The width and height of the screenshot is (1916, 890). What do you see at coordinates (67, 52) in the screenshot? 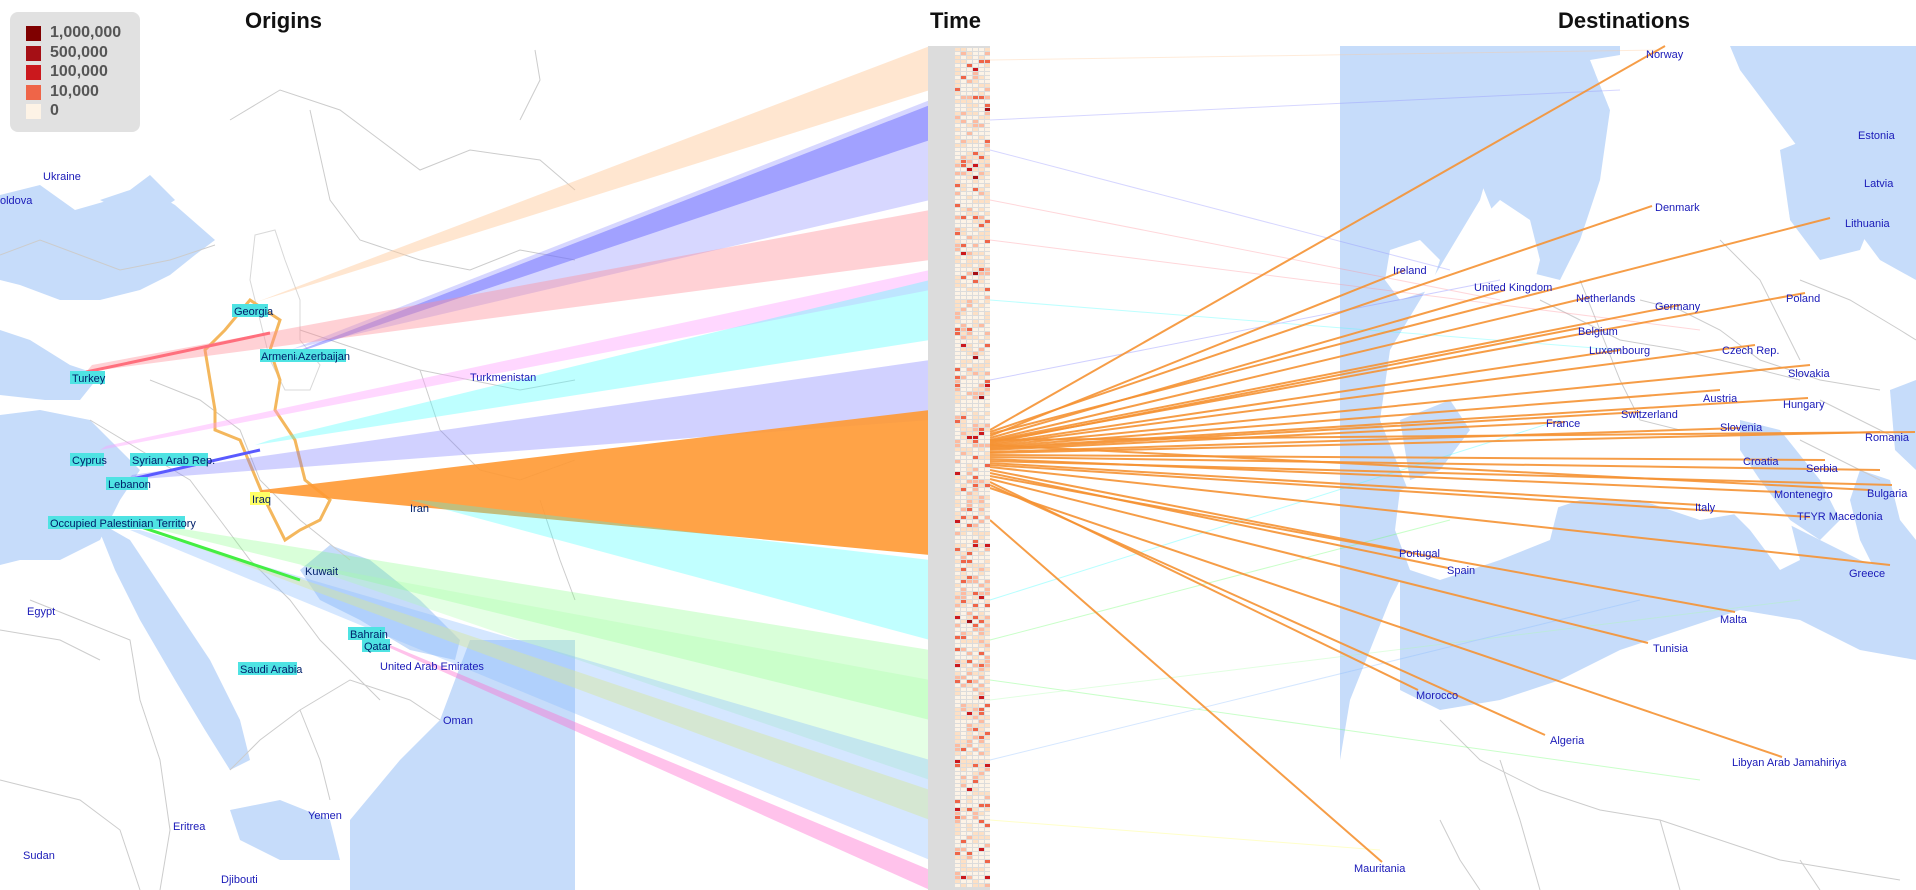
I see `legend-item: 500,000` at bounding box center [67, 52].